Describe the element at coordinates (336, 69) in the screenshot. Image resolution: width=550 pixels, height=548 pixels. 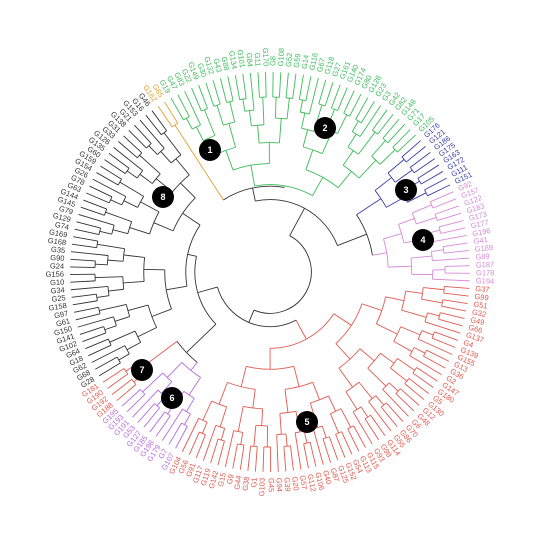
I see `leaf-label: G27` at that location.